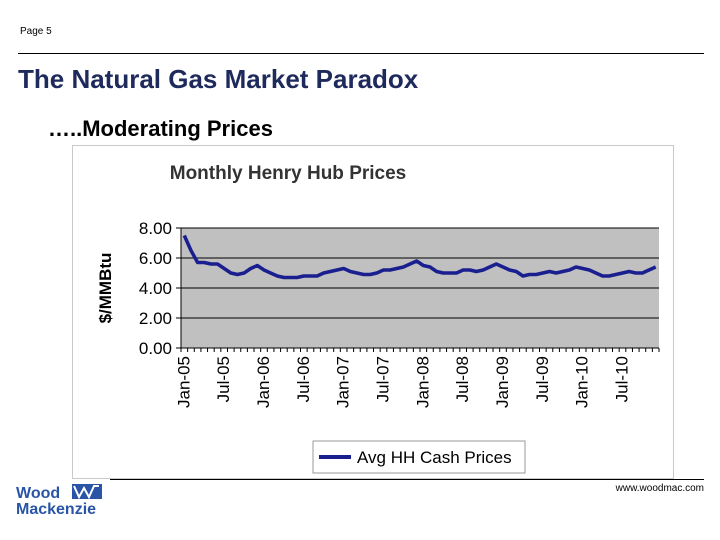 The height and width of the screenshot is (540, 720). I want to click on x-tick-label: Jul-08, so click(462, 379).